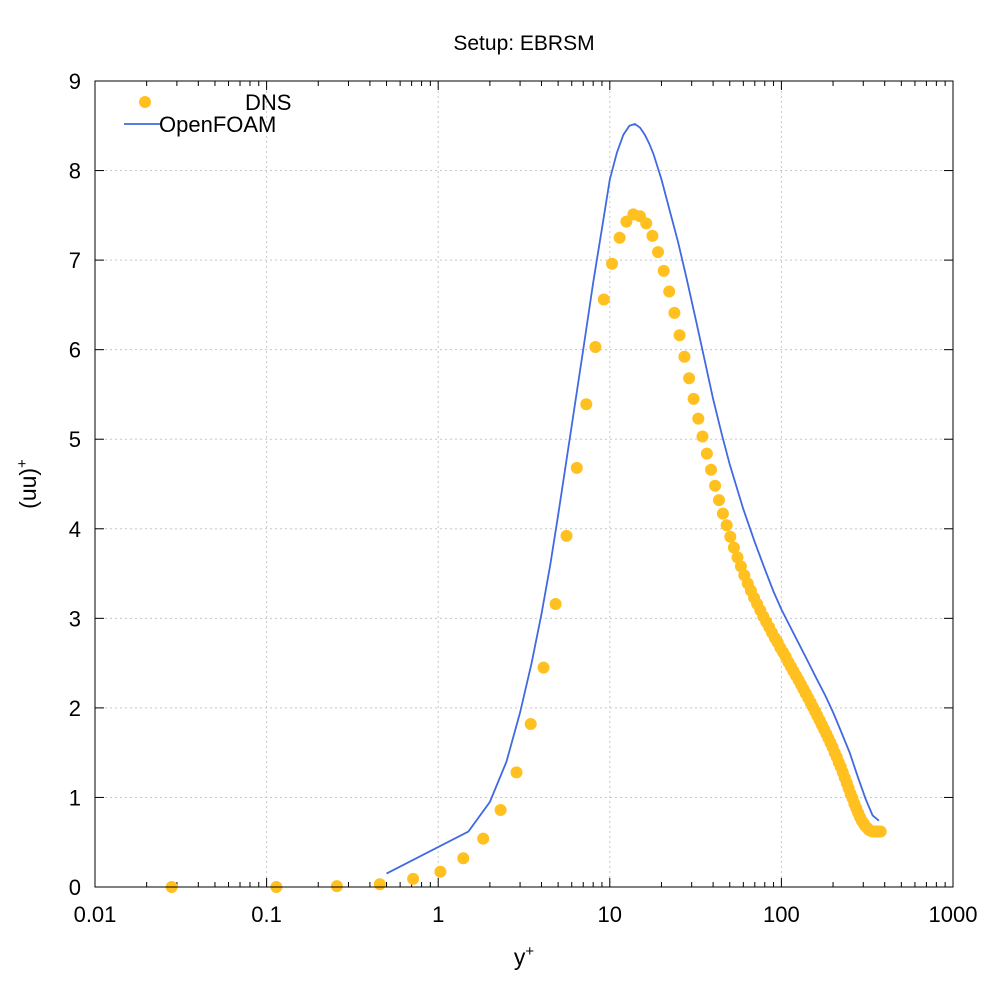 The height and width of the screenshot is (1000, 1000). What do you see at coordinates (145, 102) in the screenshot?
I see `legend-swatch-dns` at bounding box center [145, 102].